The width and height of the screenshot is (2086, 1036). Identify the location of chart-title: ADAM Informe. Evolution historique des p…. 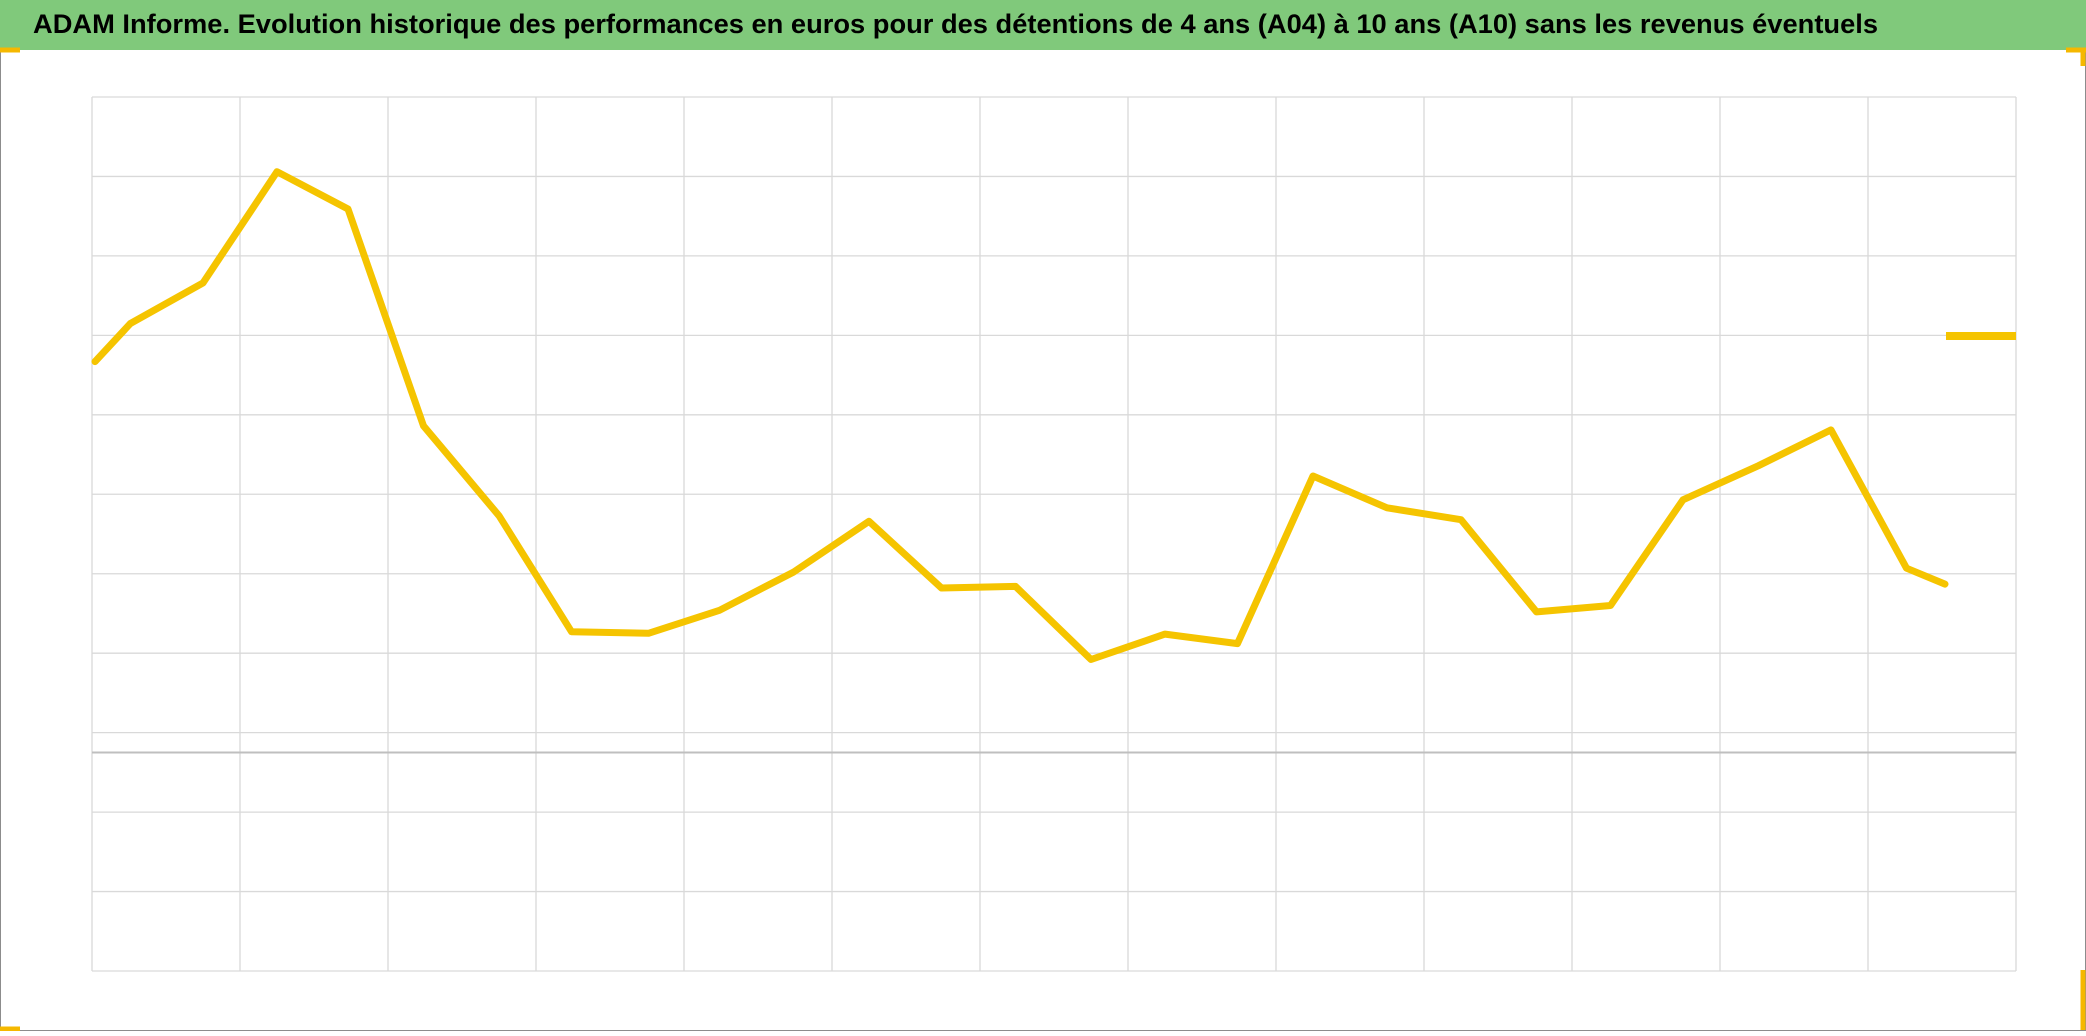
(955, 24).